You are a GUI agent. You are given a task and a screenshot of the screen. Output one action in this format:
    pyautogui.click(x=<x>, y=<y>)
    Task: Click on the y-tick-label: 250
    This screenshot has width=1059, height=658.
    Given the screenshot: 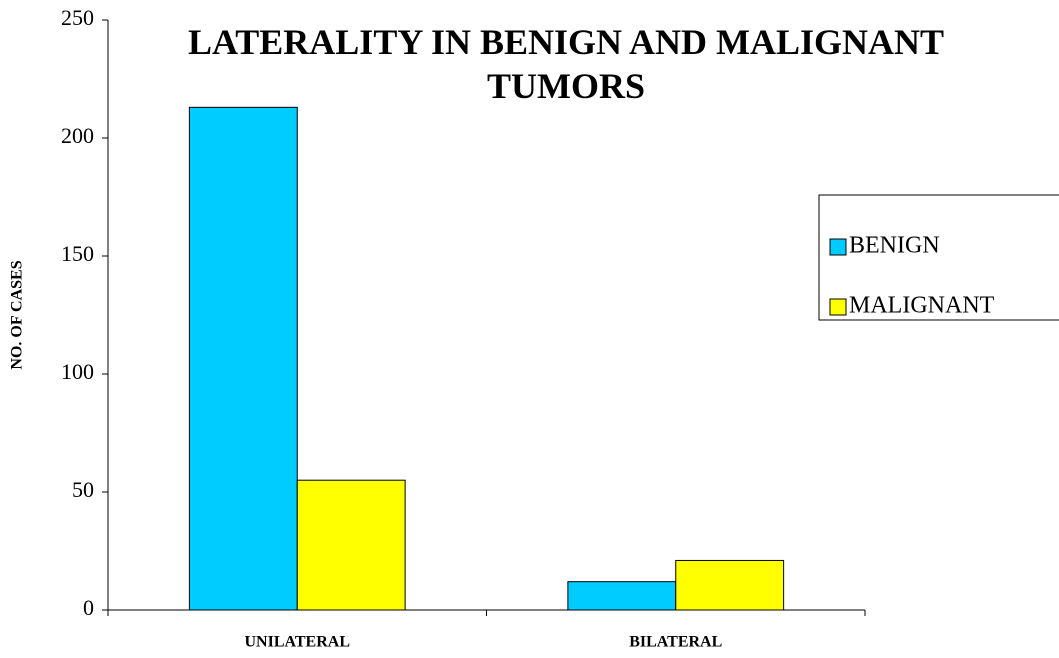 What is the action you would take?
    pyautogui.click(x=77, y=17)
    